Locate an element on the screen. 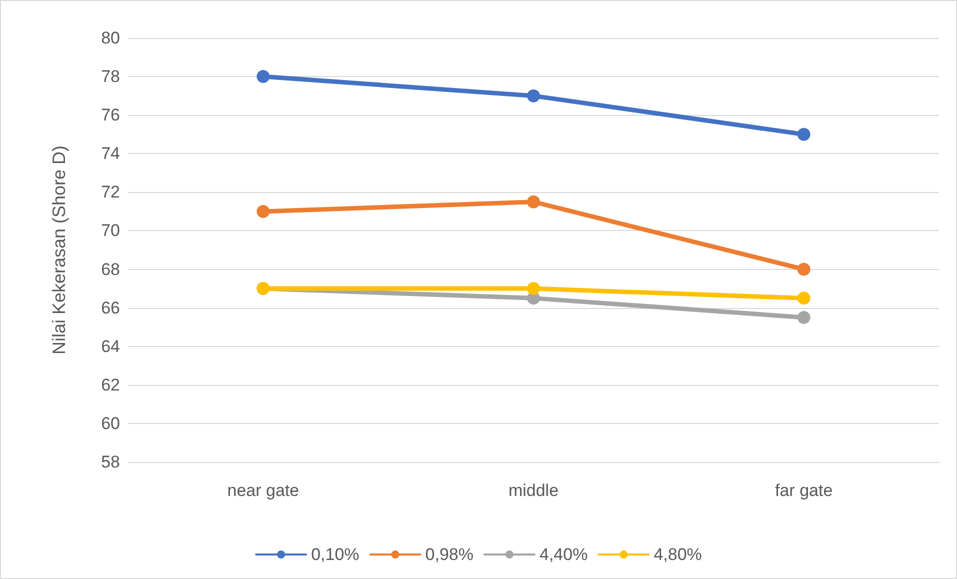  legend-label: 4,40% is located at coordinates (564, 554).